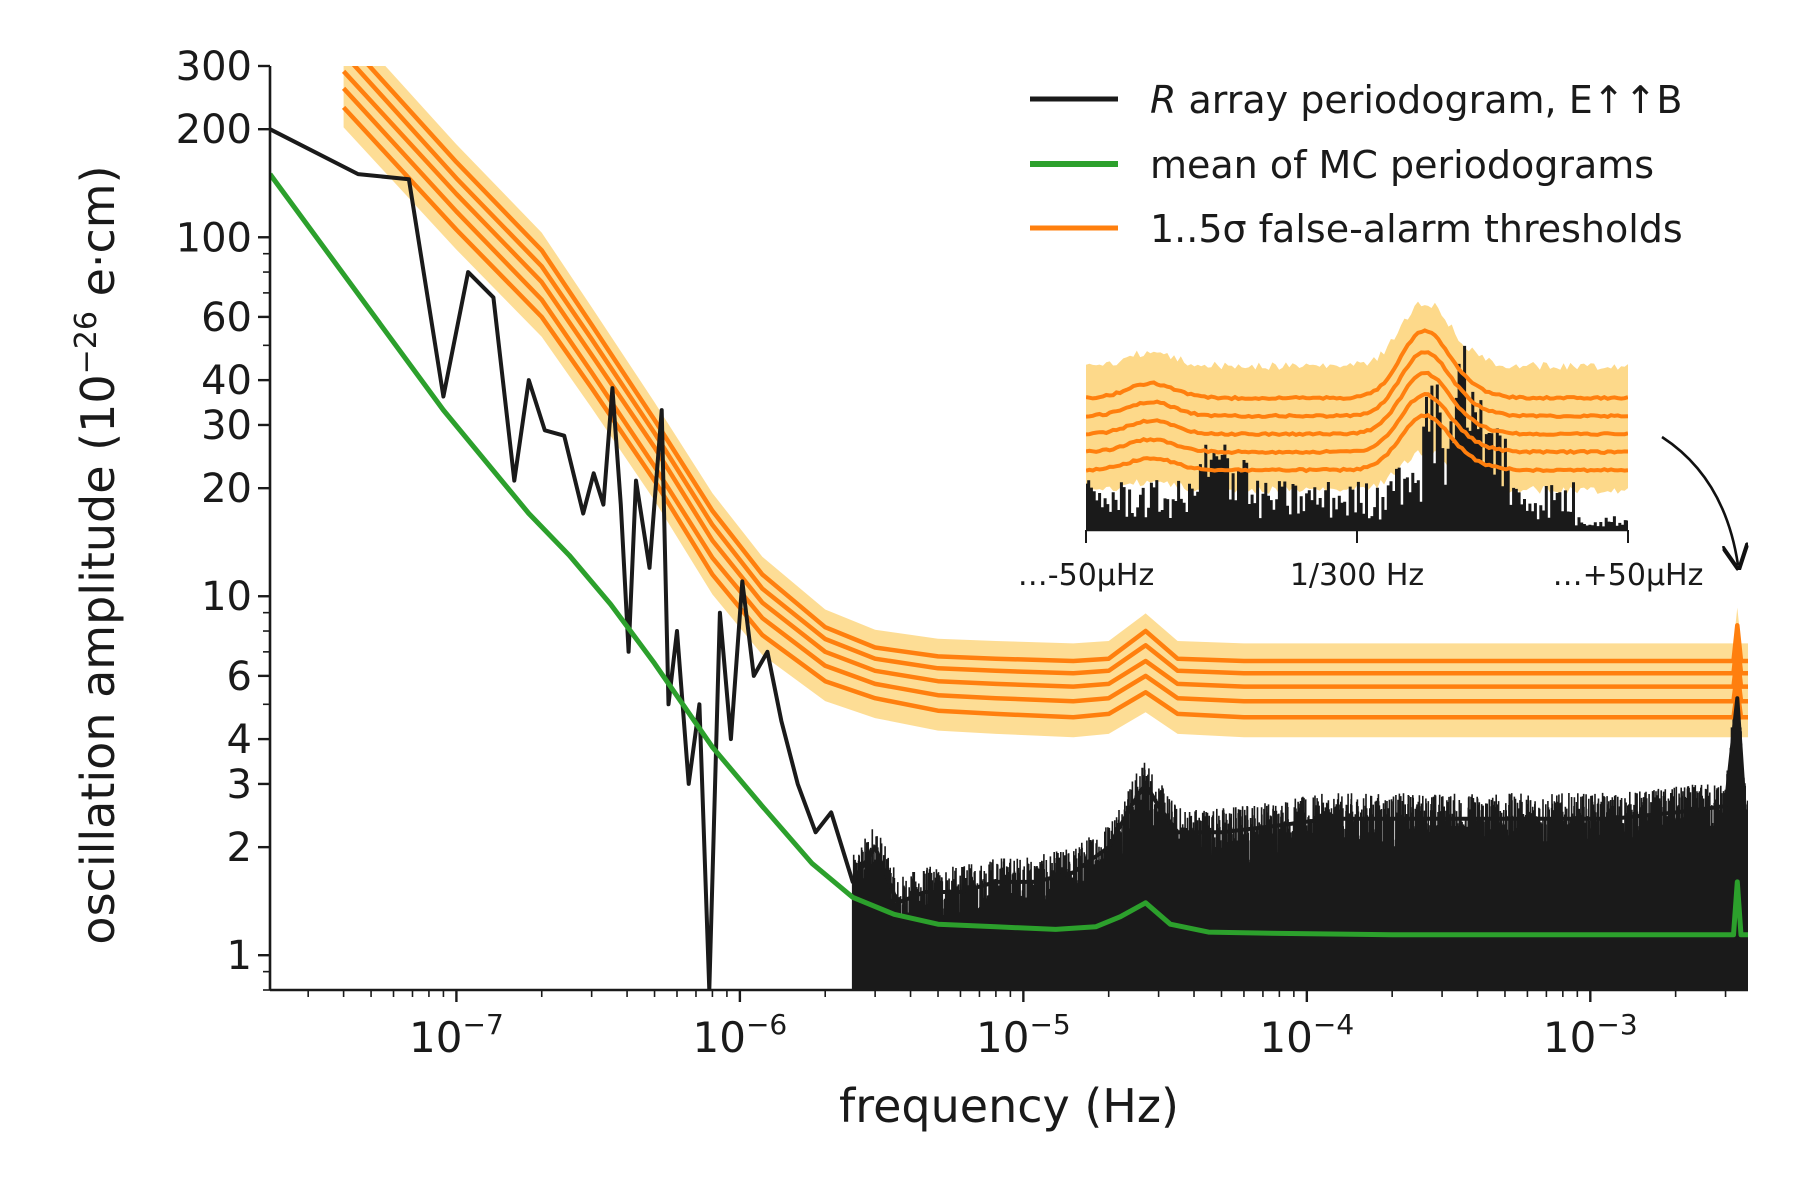 Image resolution: width=1800 pixels, height=1200 pixels. Describe the element at coordinates (226, 489) in the screenshot. I see `y-tick-label: 20` at that location.